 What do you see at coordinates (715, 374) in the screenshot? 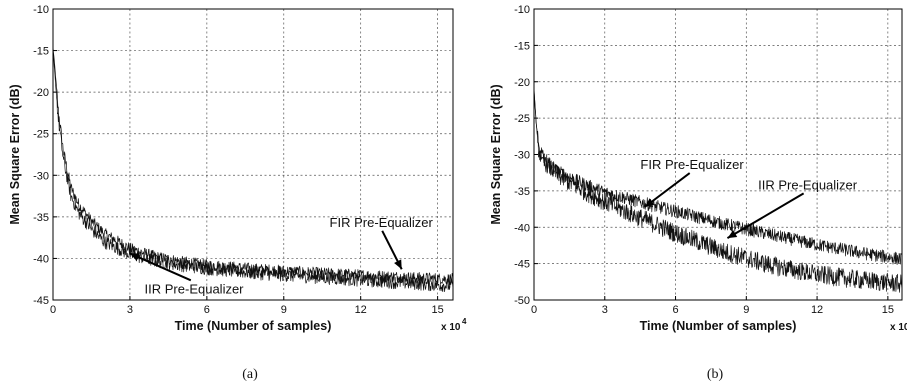
I see `panel-caption: (b)` at bounding box center [715, 374].